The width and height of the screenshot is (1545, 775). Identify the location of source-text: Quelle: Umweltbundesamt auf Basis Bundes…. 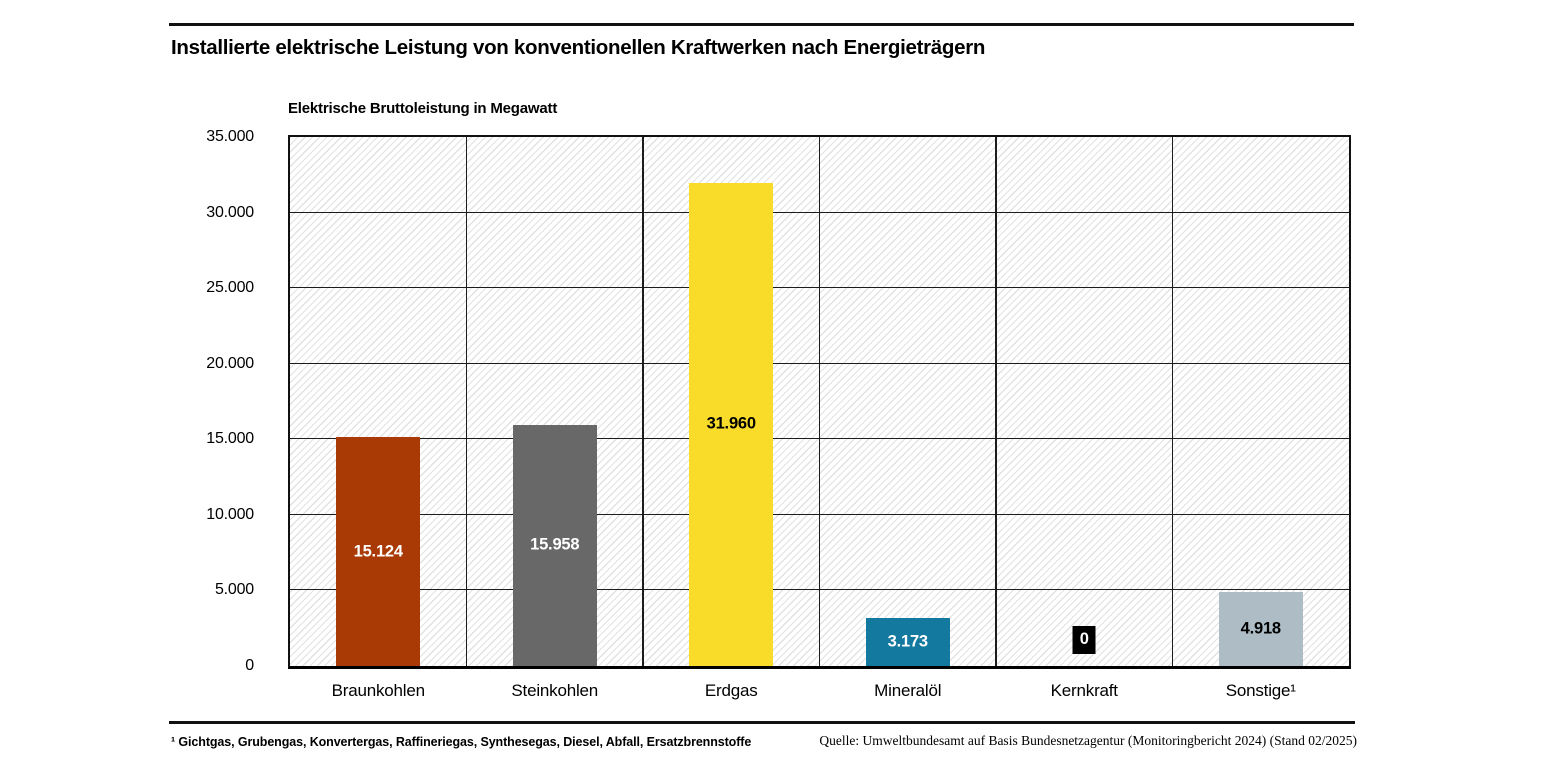
(1088, 740).